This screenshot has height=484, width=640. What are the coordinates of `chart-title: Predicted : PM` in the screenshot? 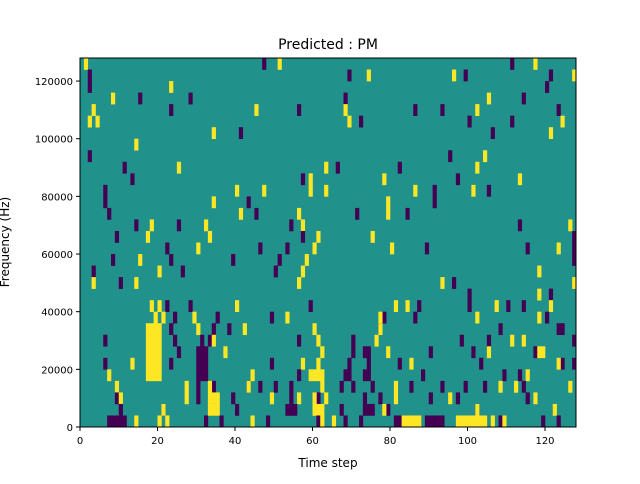 It's located at (328, 45).